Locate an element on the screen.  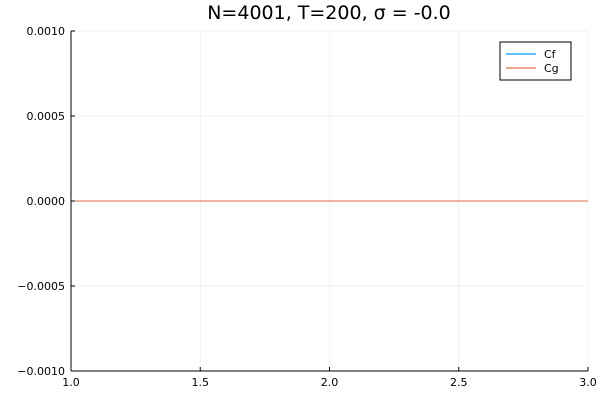
legend-label: Cf is located at coordinates (550, 54).